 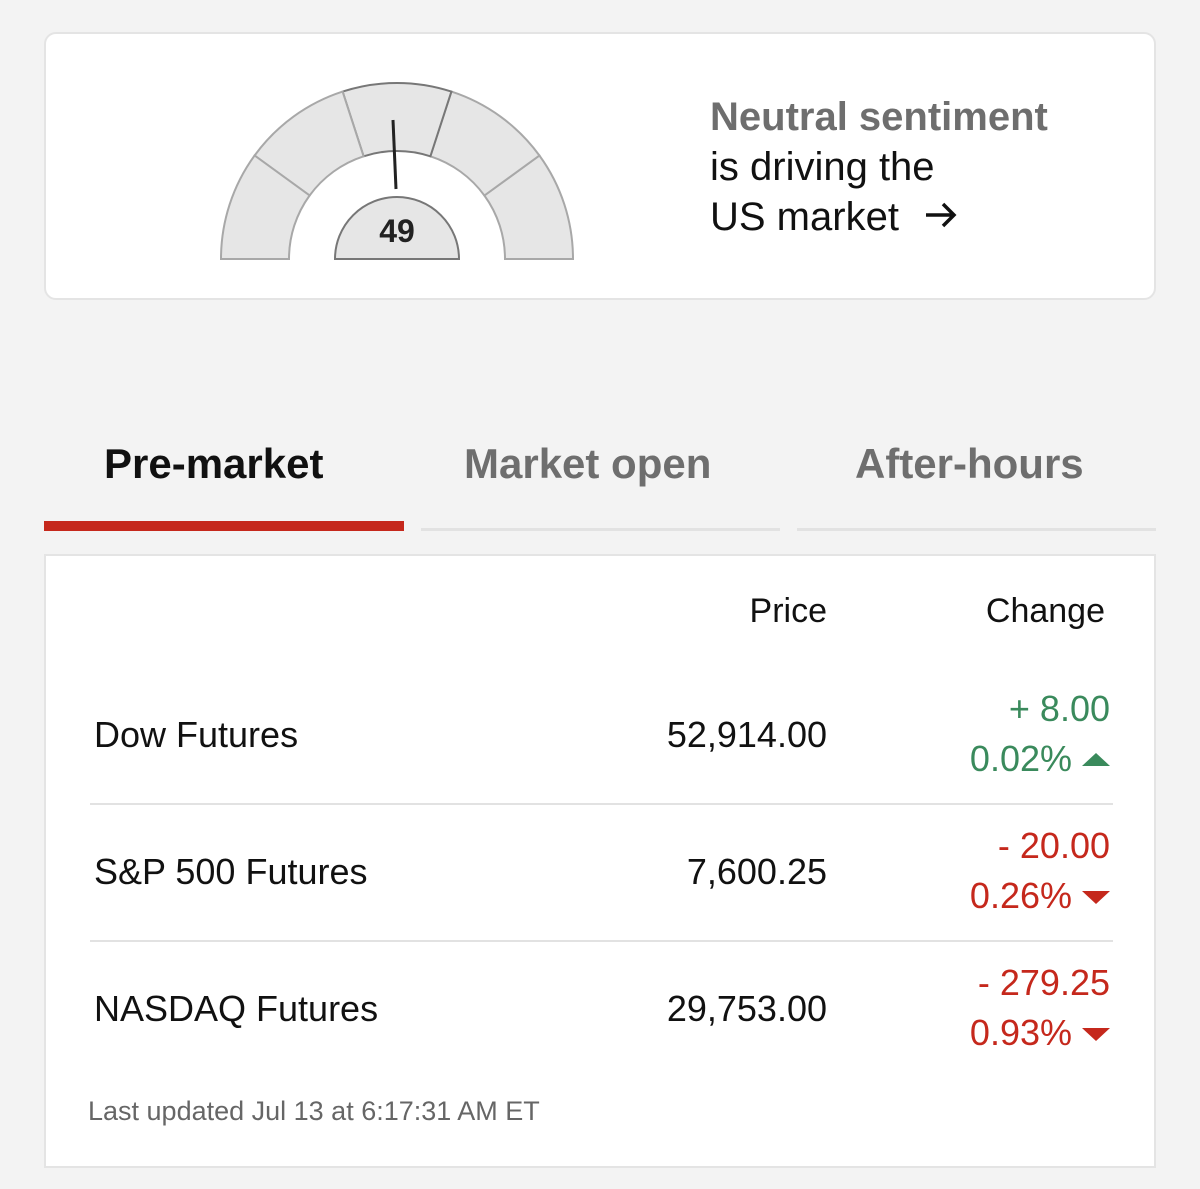 What do you see at coordinates (969, 463) in the screenshot?
I see `tab: After-hours` at bounding box center [969, 463].